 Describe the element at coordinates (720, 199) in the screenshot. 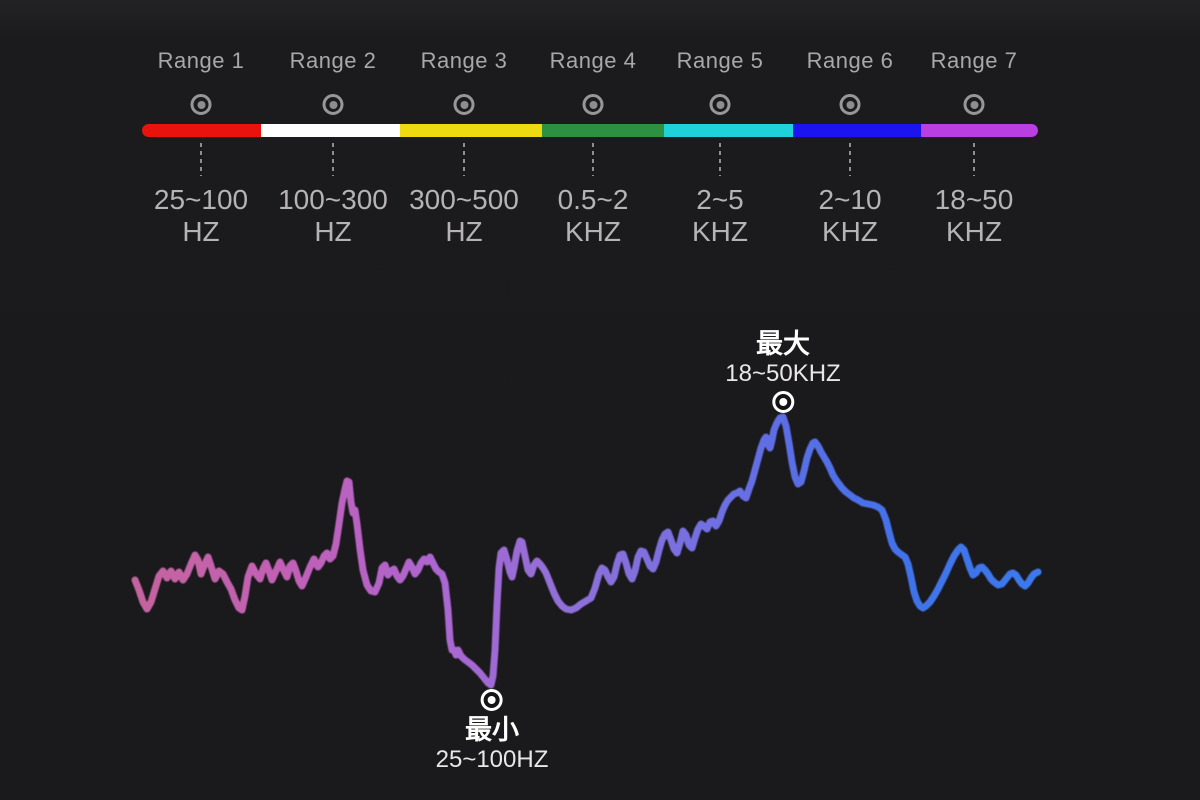

I see `frequency-value: 2~5` at that location.